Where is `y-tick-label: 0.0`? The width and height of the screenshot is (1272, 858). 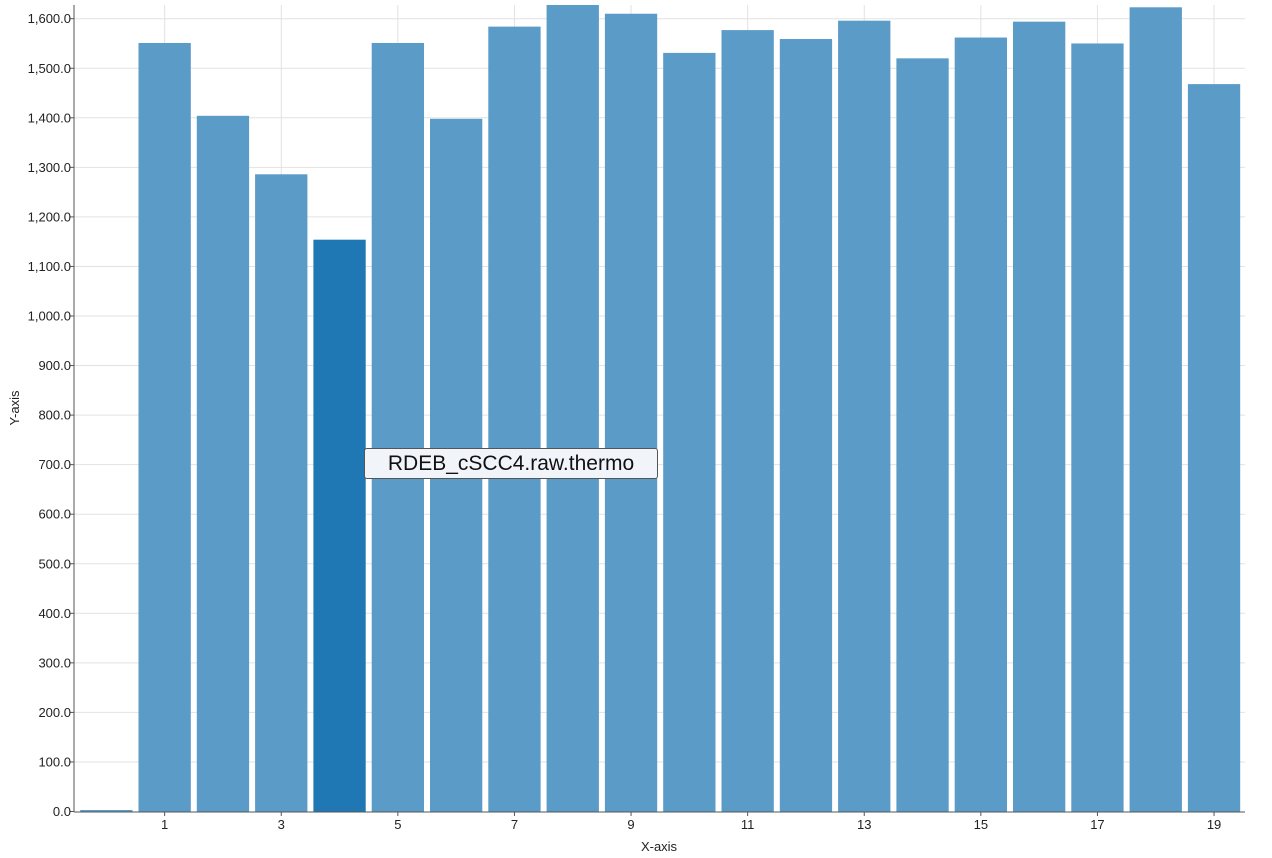 y-tick-label: 0.0 is located at coordinates (62, 811).